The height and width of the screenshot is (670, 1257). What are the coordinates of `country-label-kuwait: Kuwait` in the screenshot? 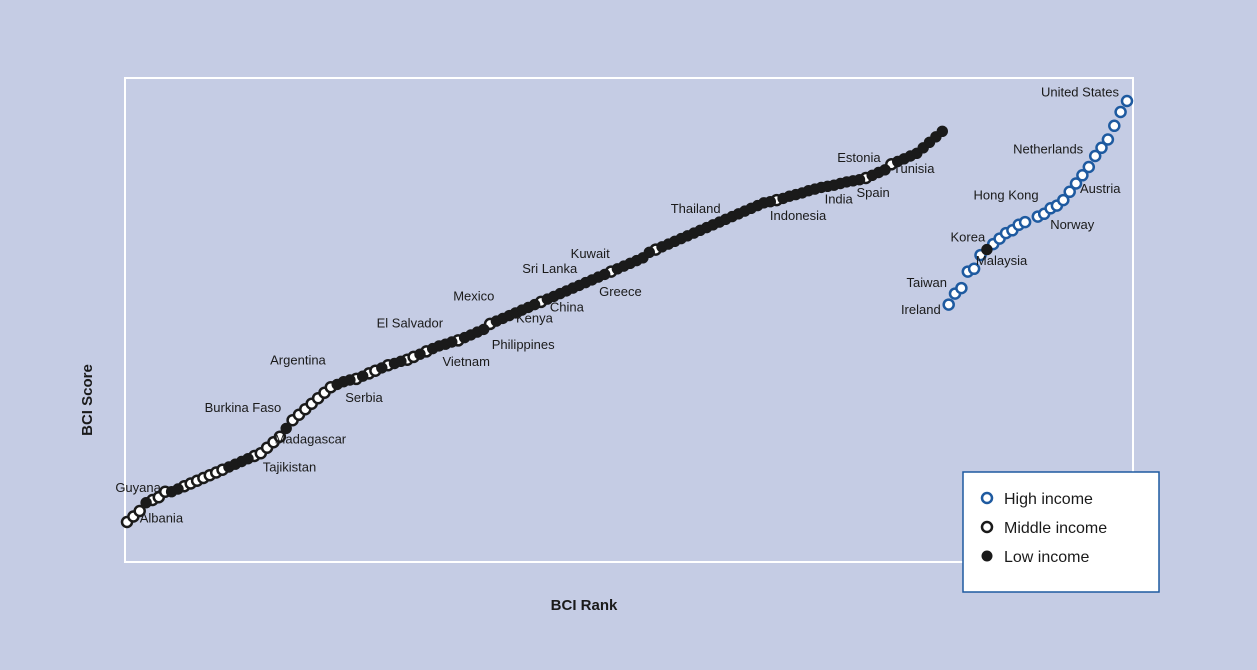 It's located at (590, 253).